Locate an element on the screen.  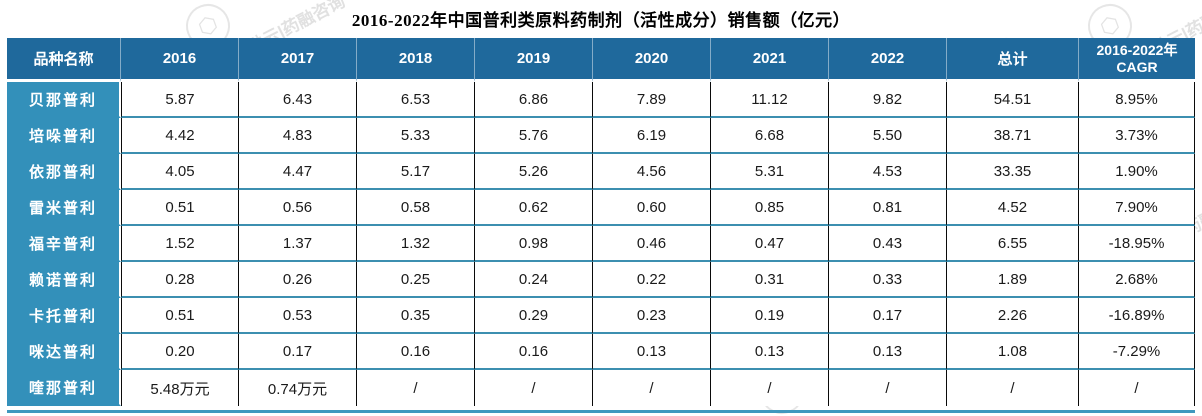
value-cell: 0.85 is located at coordinates (770, 208).